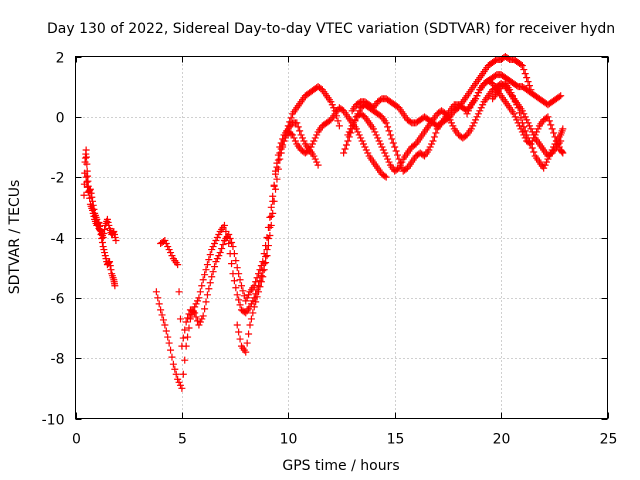 The width and height of the screenshot is (640, 480). I want to click on y-tick-label: -10, so click(53, 421).